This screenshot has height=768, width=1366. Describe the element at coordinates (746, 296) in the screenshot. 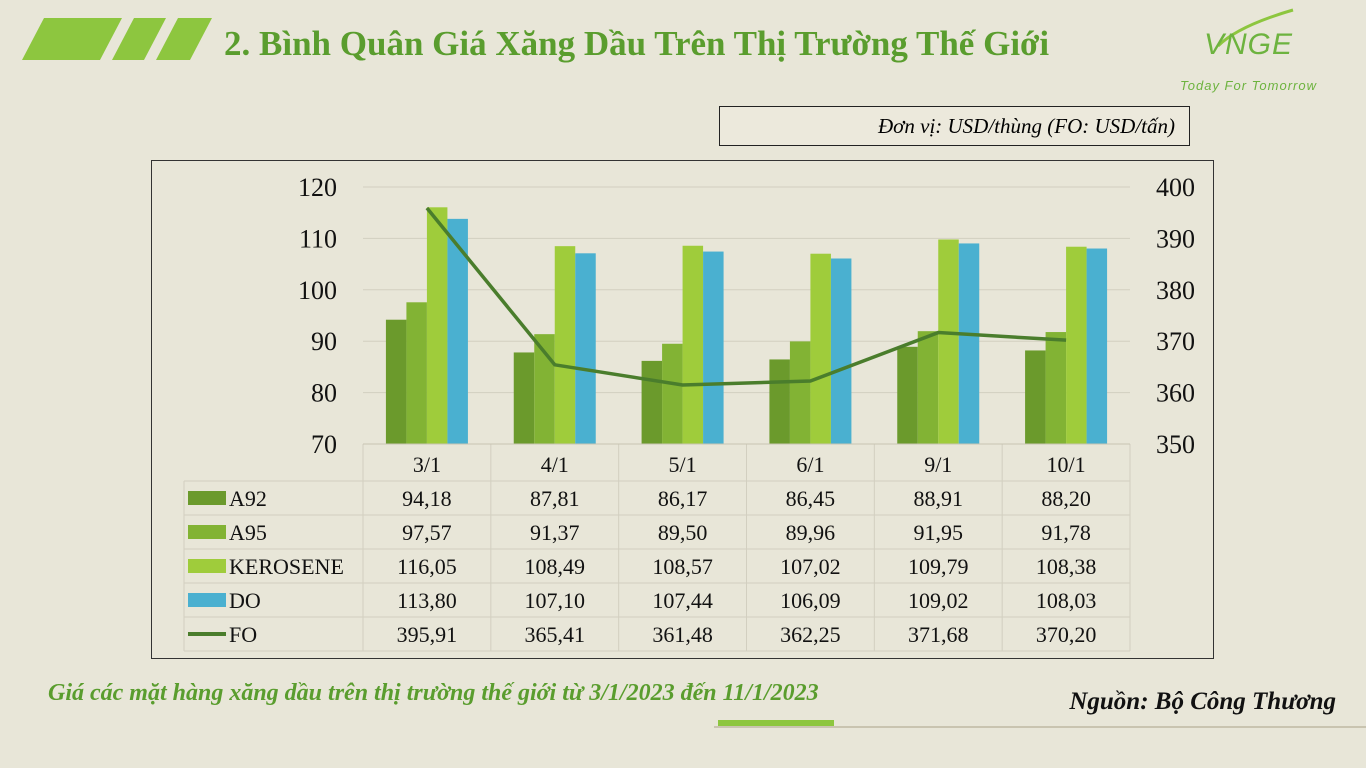

I see `line-fo` at that location.